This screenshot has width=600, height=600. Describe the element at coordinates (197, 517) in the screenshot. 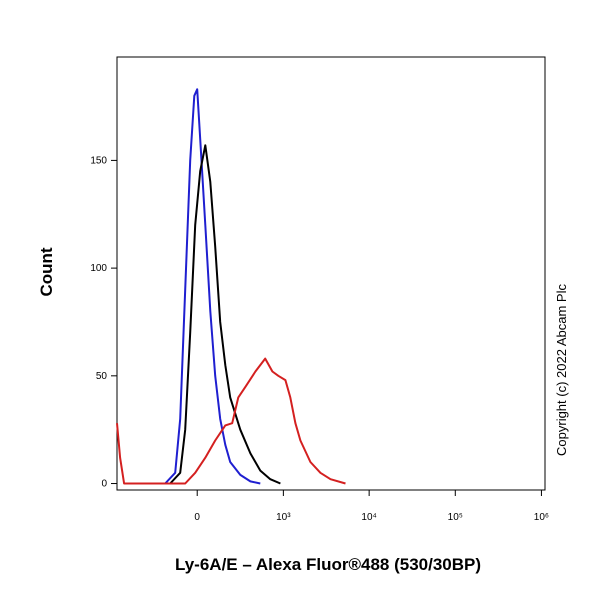

I see `x-tick-label: 0` at that location.